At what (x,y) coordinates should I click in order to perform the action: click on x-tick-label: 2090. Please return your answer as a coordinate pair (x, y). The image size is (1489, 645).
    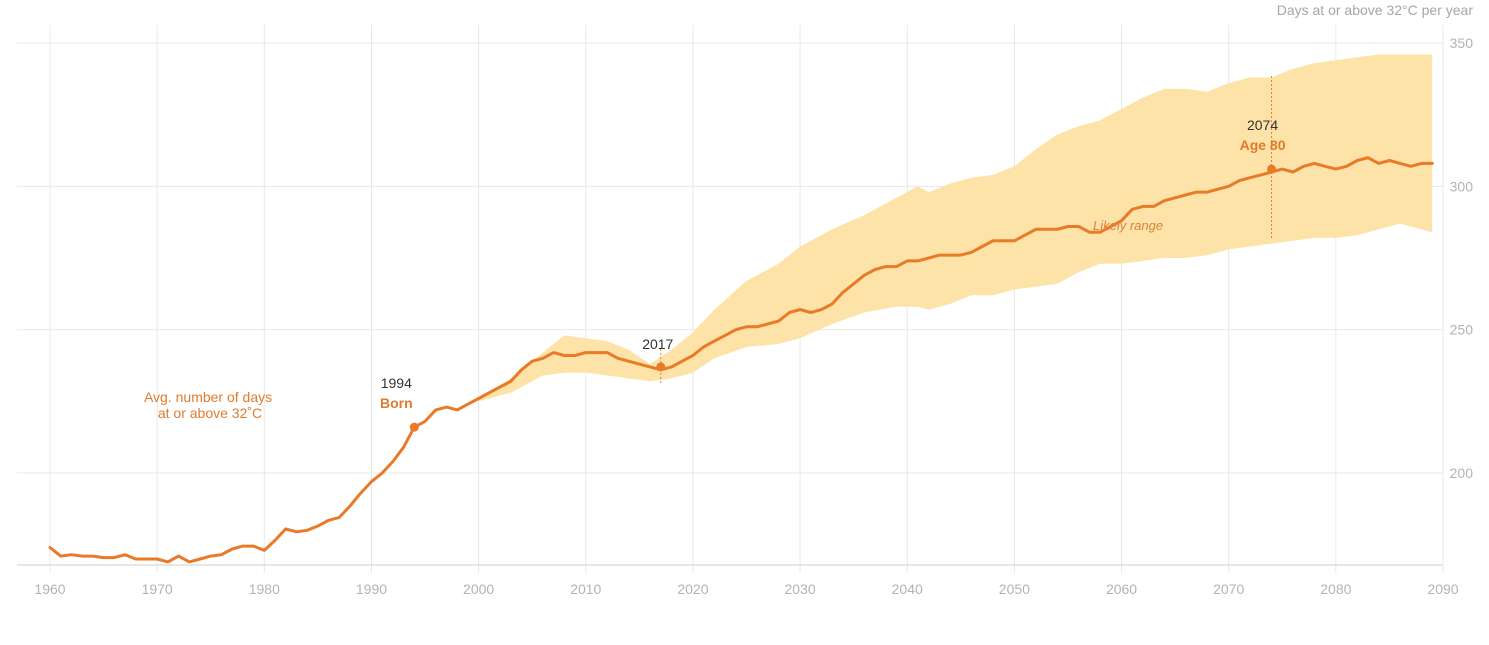
    Looking at the image, I should click on (1442, 589).